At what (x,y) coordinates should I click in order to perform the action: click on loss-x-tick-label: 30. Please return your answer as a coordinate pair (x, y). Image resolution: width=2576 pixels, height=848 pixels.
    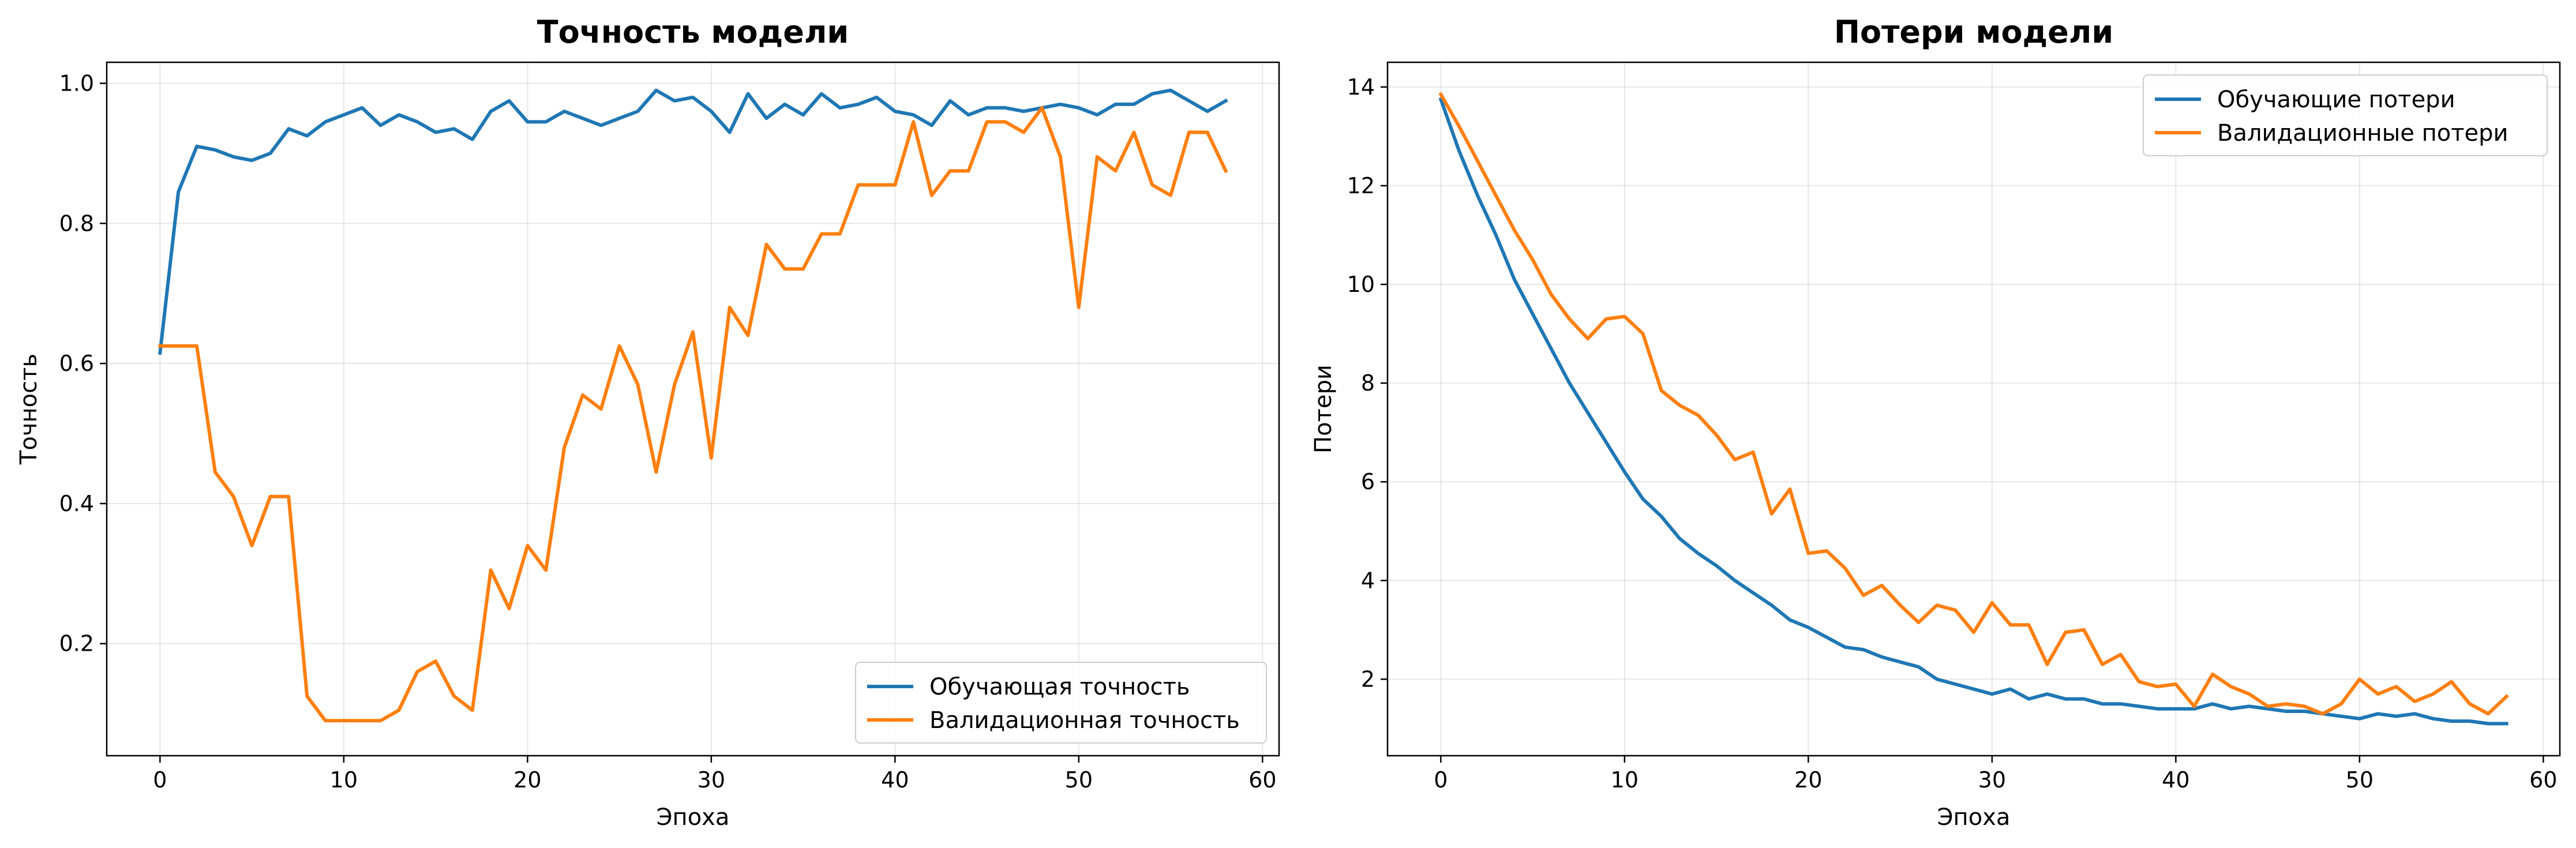
    Looking at the image, I should click on (1992, 780).